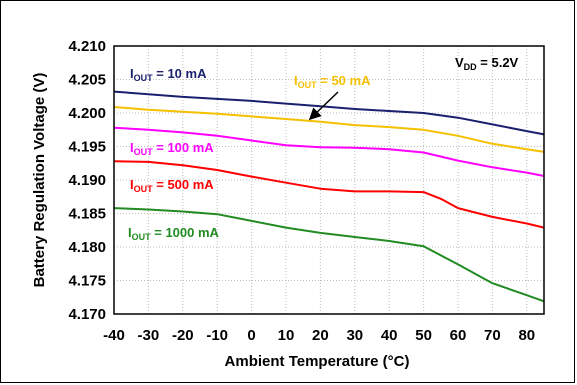 The image size is (577, 385). I want to click on x-tick-label: 10, so click(286, 335).